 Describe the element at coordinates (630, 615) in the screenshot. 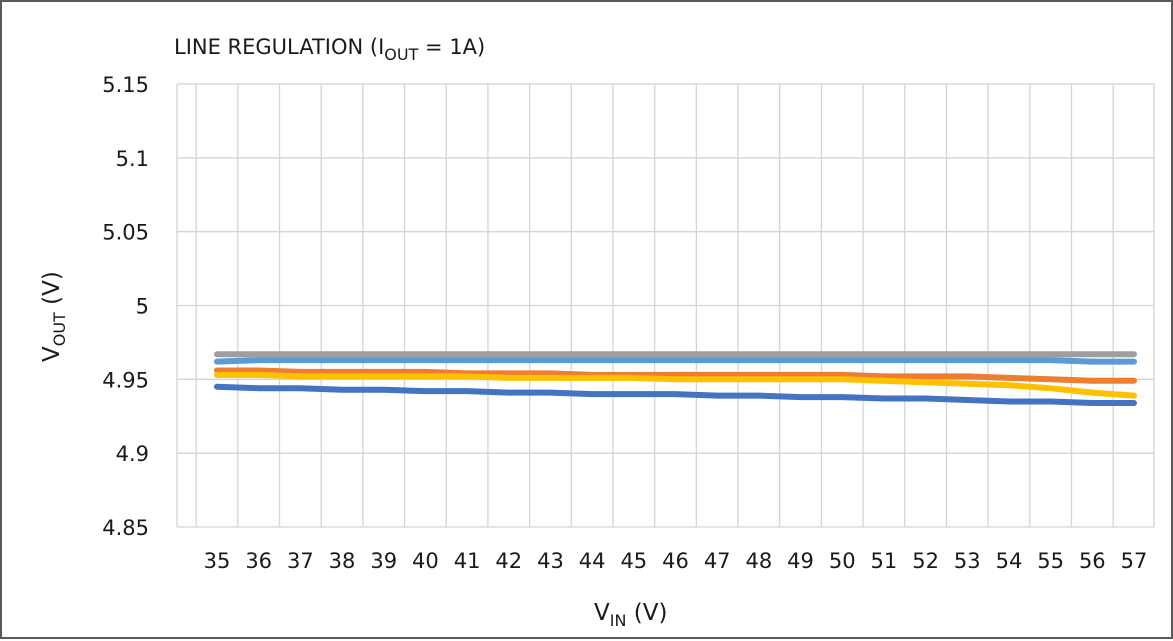

I see `x-axis-label: VIN (V)` at that location.